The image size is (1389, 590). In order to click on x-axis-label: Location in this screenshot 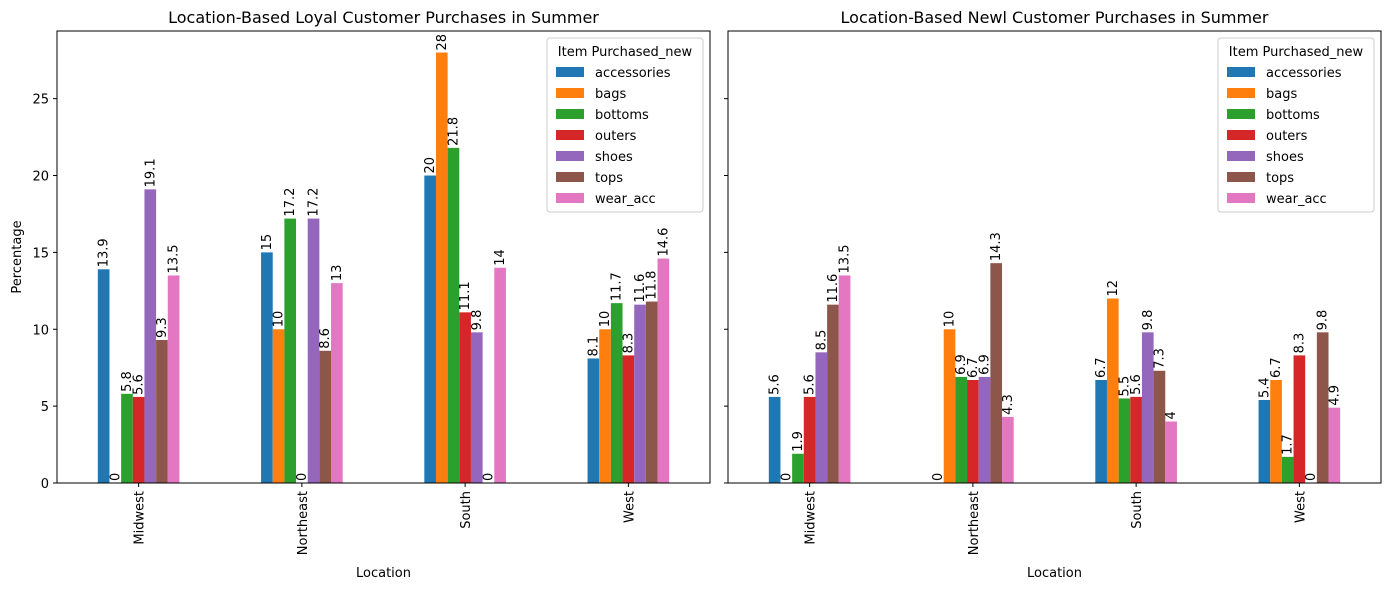, I will do `click(383, 573)`.